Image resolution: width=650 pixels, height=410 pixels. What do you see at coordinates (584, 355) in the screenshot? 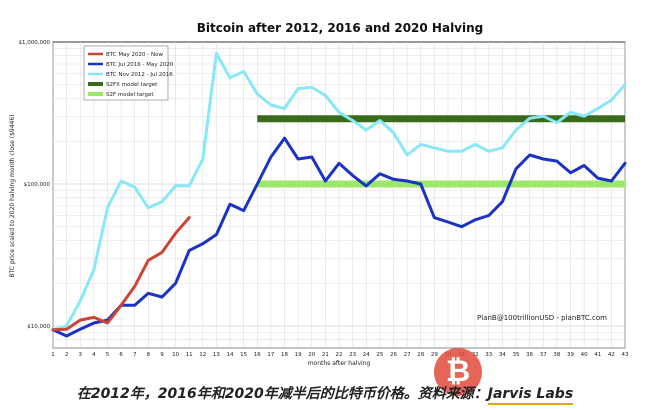
I see `x-tick-label: 40` at bounding box center [584, 355].